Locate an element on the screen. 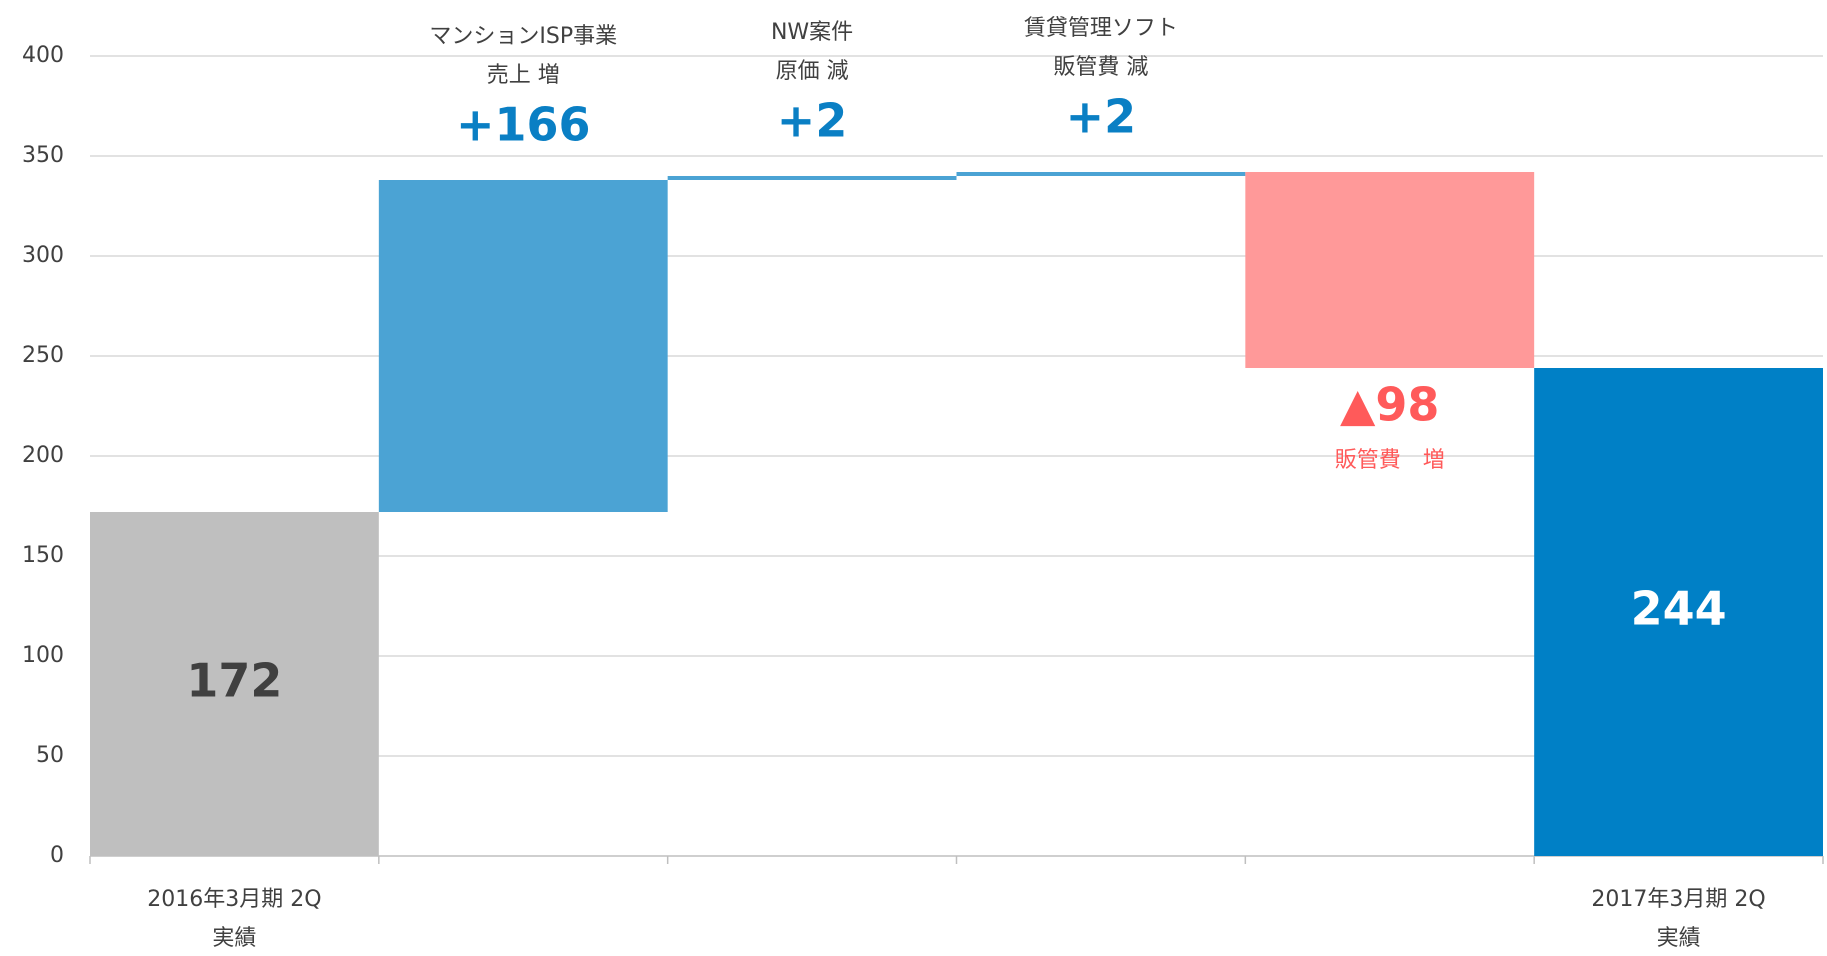 The height and width of the screenshot is (956, 1827). y-tick-label: 0 is located at coordinates (57, 855).